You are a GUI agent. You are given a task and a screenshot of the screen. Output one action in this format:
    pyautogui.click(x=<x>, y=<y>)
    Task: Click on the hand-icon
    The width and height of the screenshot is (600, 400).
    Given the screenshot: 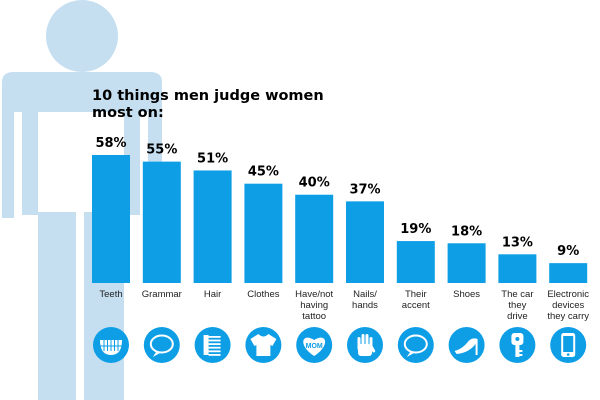 What is the action you would take?
    pyautogui.click(x=365, y=345)
    